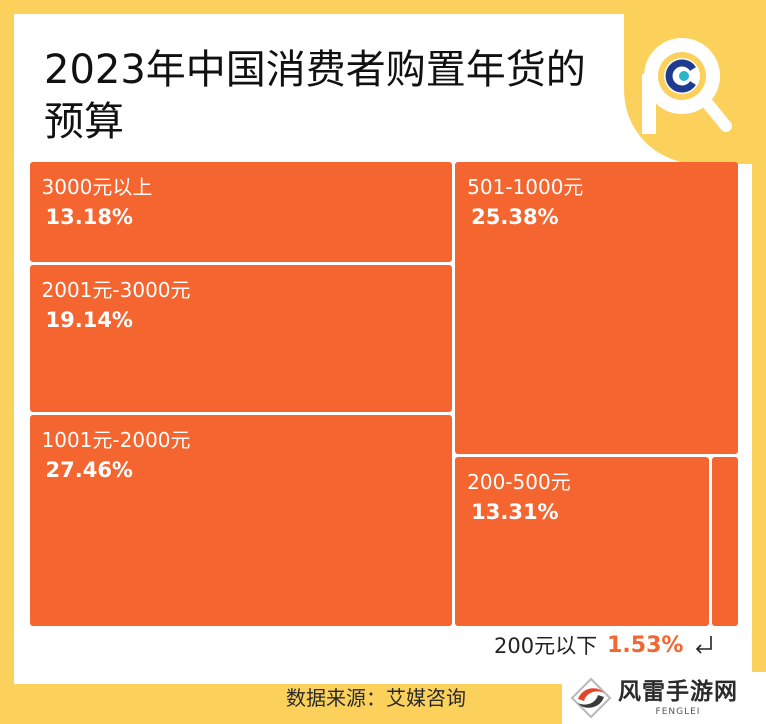  I want to click on brand-logo, so click(677, 89).